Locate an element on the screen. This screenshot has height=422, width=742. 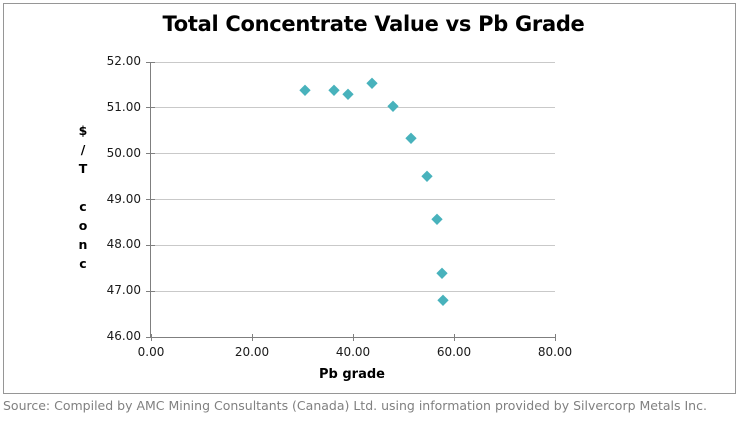
y-tick-label: 51.00 is located at coordinates (123, 106).